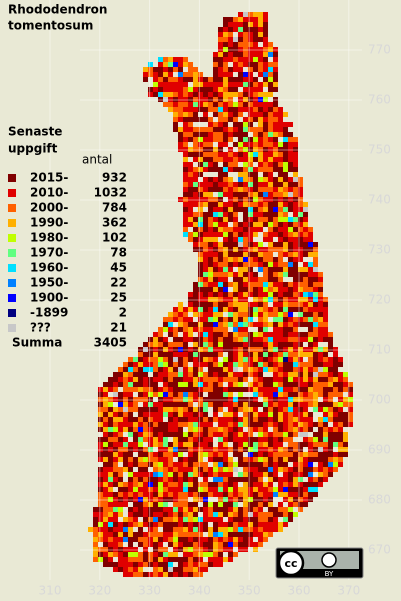 The height and width of the screenshot is (601, 401). I want to click on legend-label: 1990-, so click(49, 223).